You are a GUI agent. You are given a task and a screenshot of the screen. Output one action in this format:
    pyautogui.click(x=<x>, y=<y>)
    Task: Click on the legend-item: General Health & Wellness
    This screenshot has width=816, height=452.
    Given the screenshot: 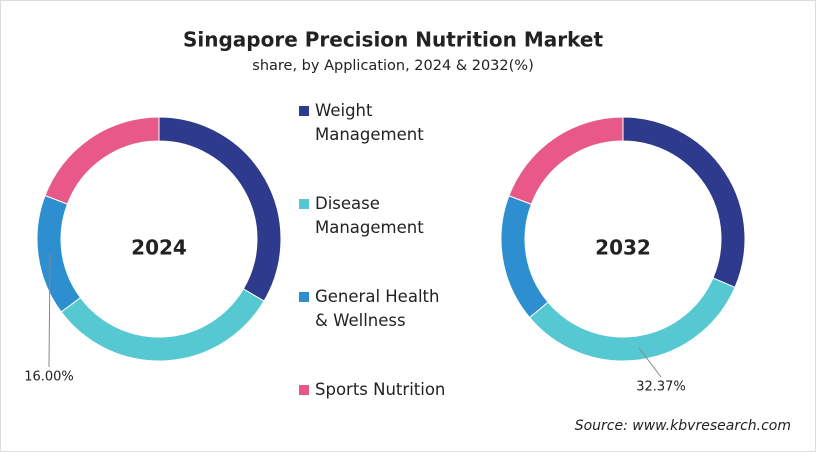 What is the action you would take?
    pyautogui.click(x=374, y=309)
    